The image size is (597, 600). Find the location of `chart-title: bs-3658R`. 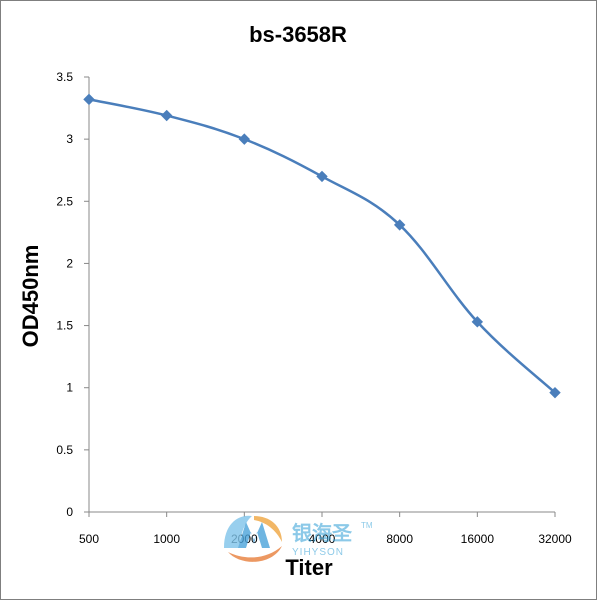

chart-title: bs-3658R is located at coordinates (298, 34).